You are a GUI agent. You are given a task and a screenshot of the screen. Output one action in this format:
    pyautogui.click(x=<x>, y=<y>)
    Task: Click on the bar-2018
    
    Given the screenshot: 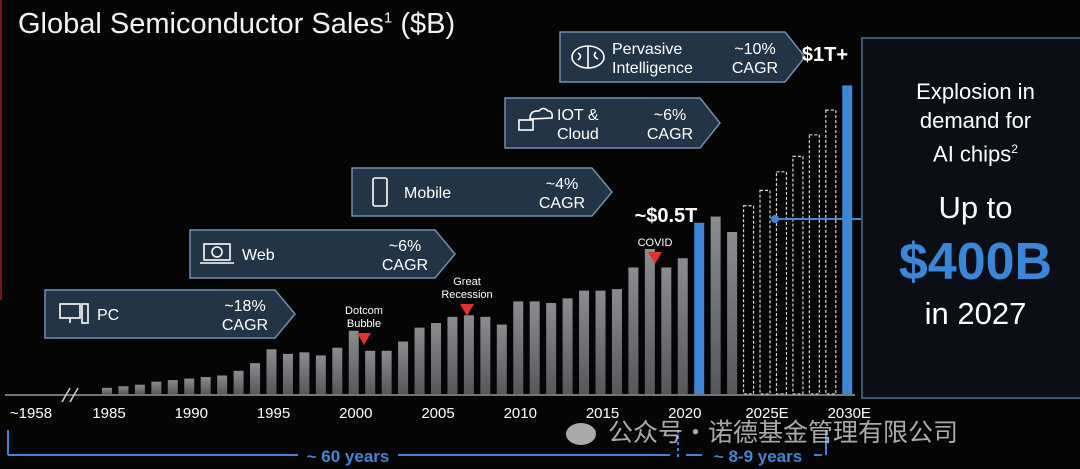 What is the action you would take?
    pyautogui.click(x=649, y=321)
    